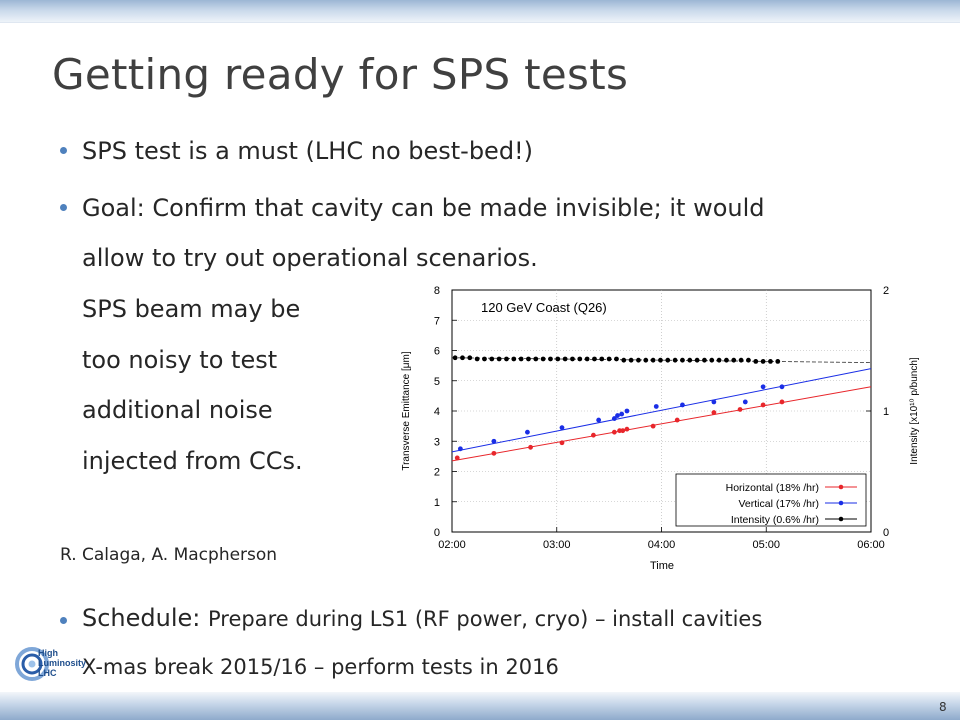 Image resolution: width=960 pixels, height=720 pixels. Describe the element at coordinates (886, 291) in the screenshot. I see `y2-tick-label: 2` at that location.